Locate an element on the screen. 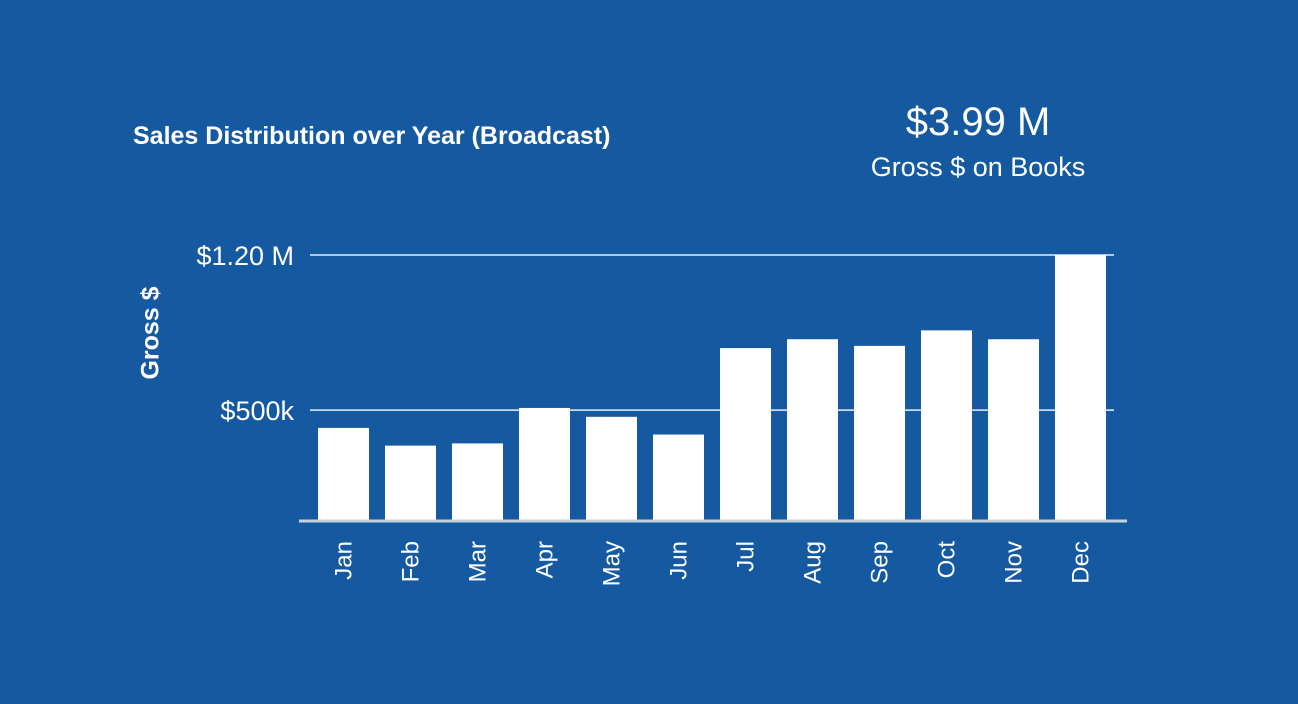 The height and width of the screenshot is (704, 1298). bar-nov is located at coordinates (1013, 430).